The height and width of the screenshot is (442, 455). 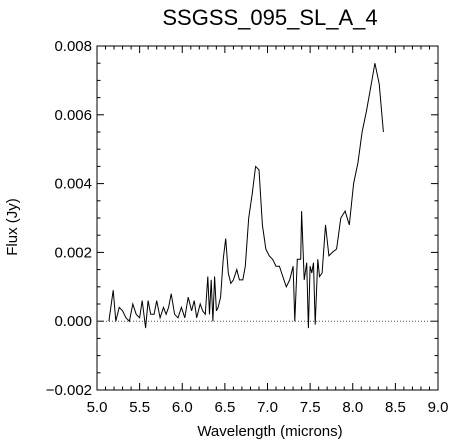 What do you see at coordinates (97, 407) in the screenshot?
I see `x-tick-label: 5.0` at bounding box center [97, 407].